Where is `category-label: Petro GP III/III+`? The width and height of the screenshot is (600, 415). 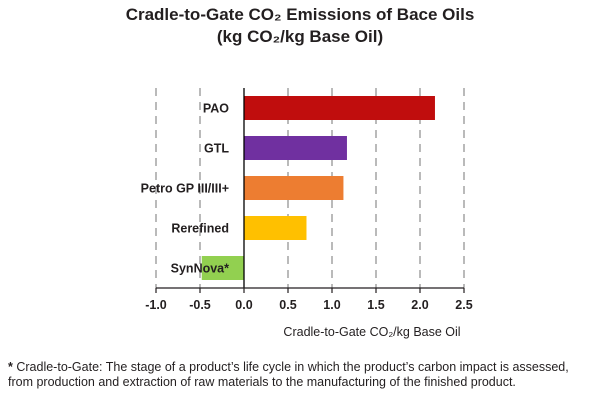 category-label: Petro GP III/III+ is located at coordinates (185, 189).